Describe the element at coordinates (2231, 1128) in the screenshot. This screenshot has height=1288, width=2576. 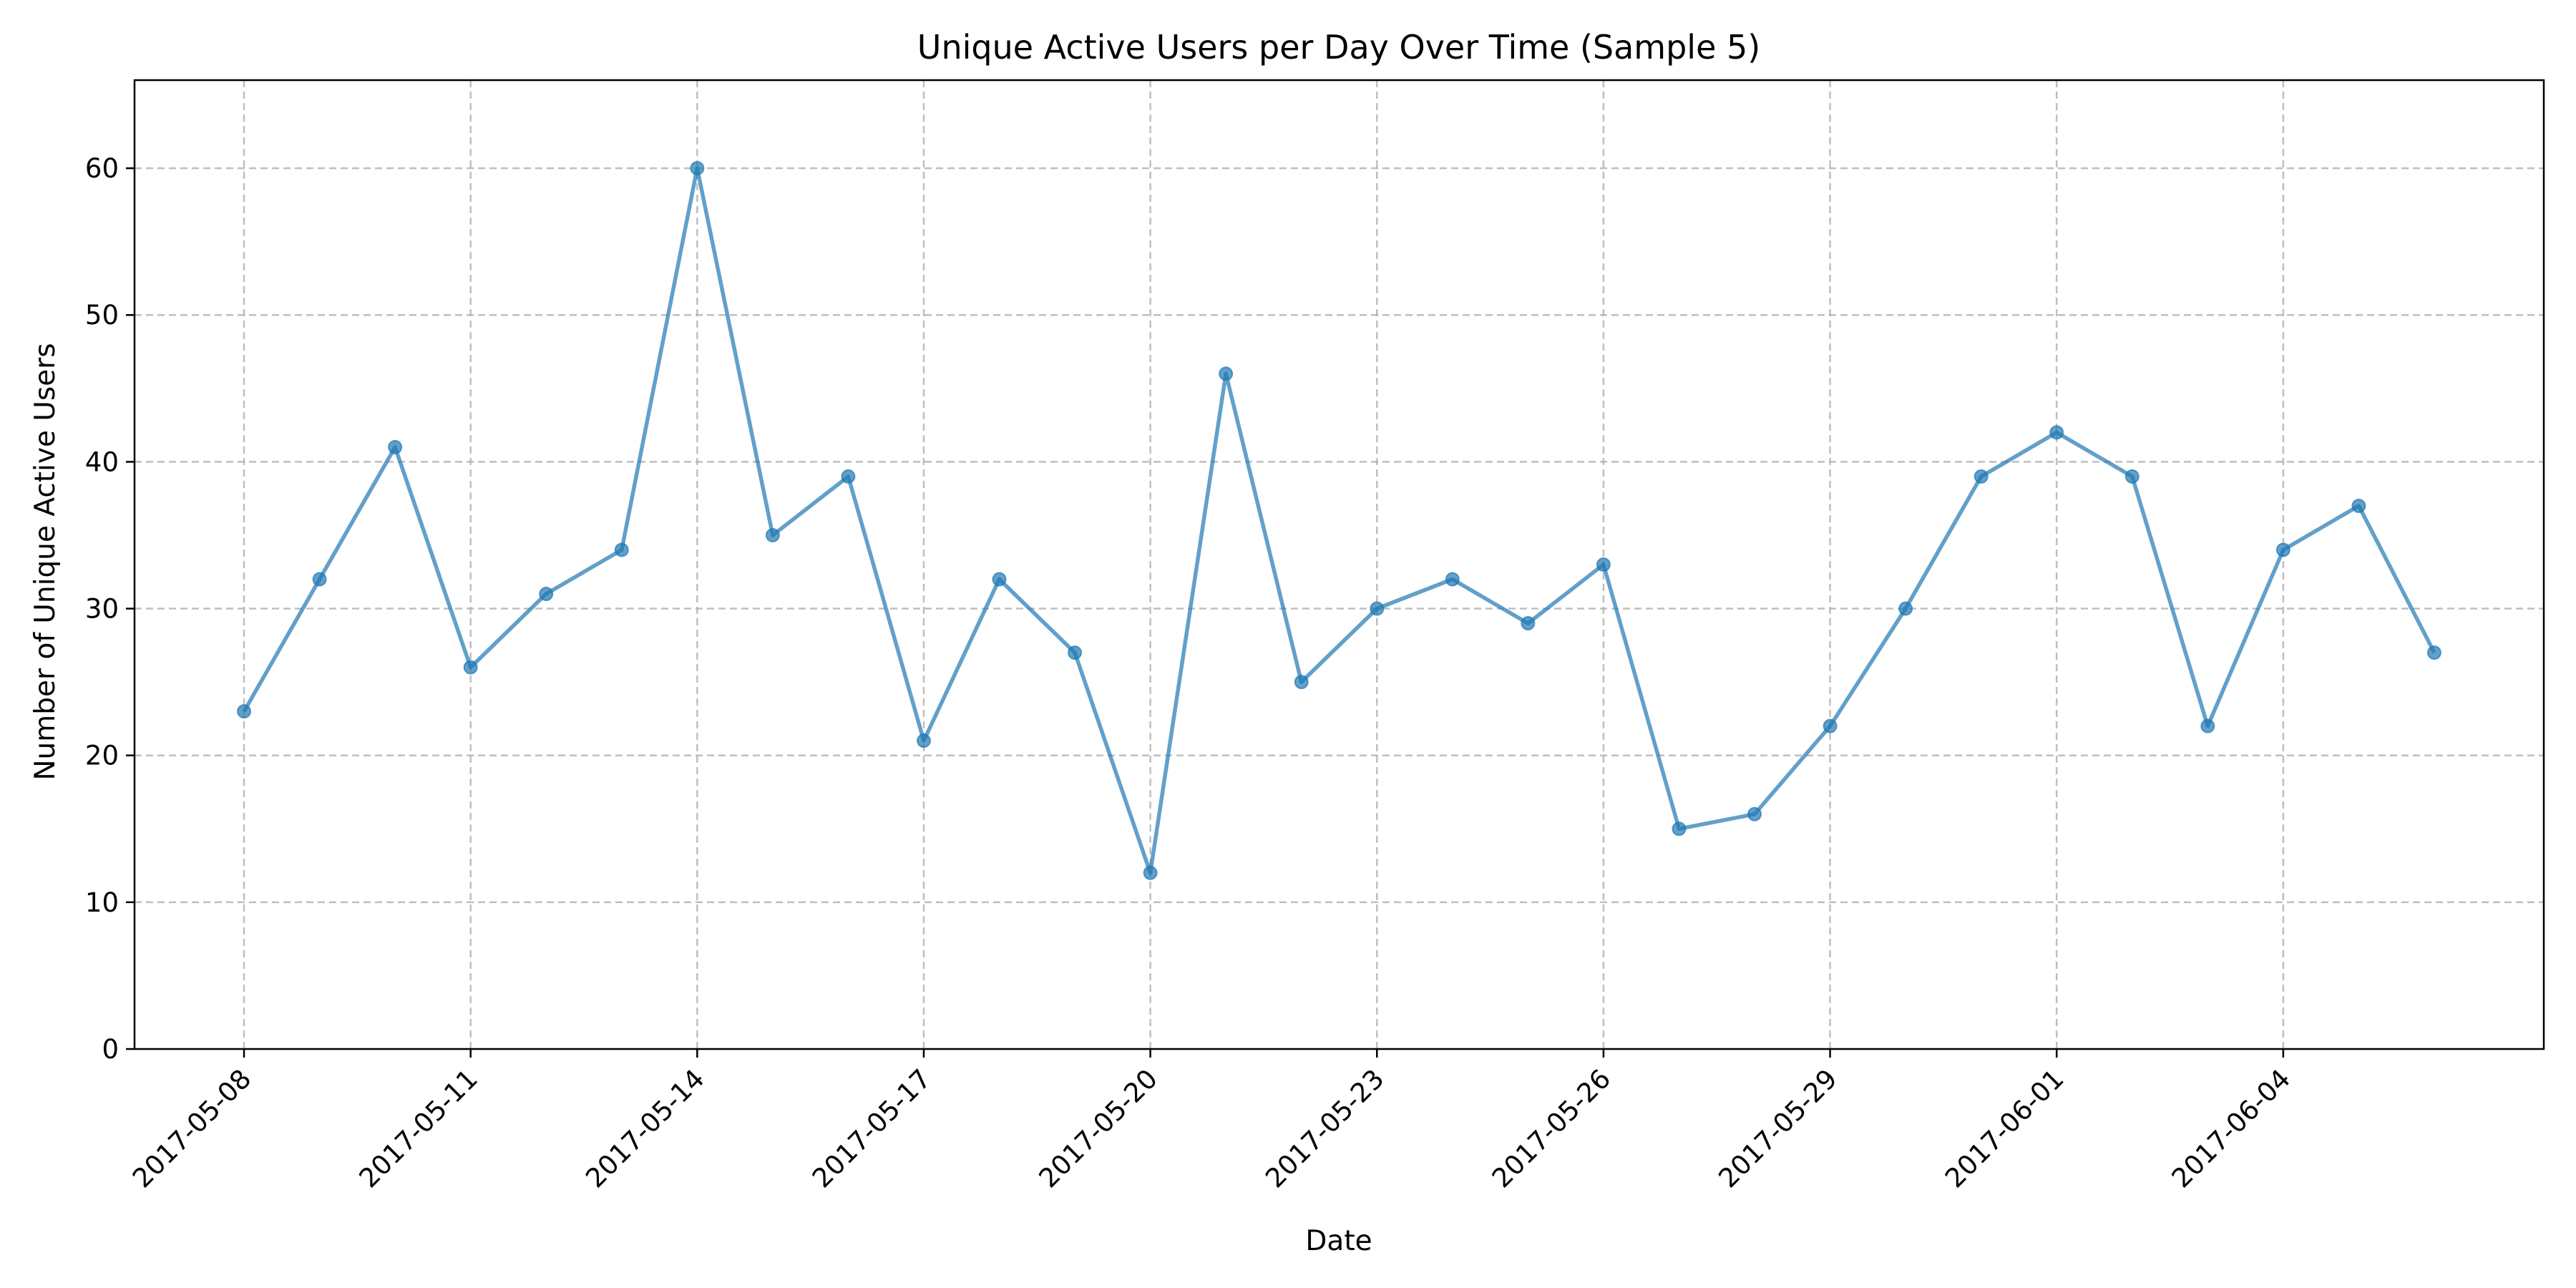
I see `x-tick-label: 2017-06-04` at that location.